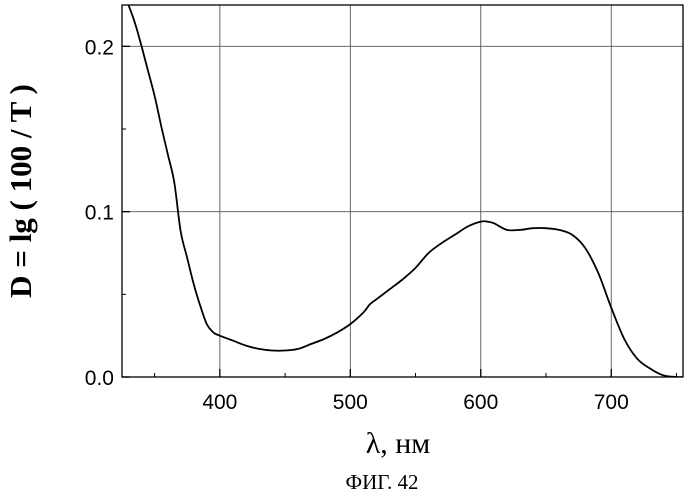  I want to click on y-tick-label: 0.1, so click(99, 213).